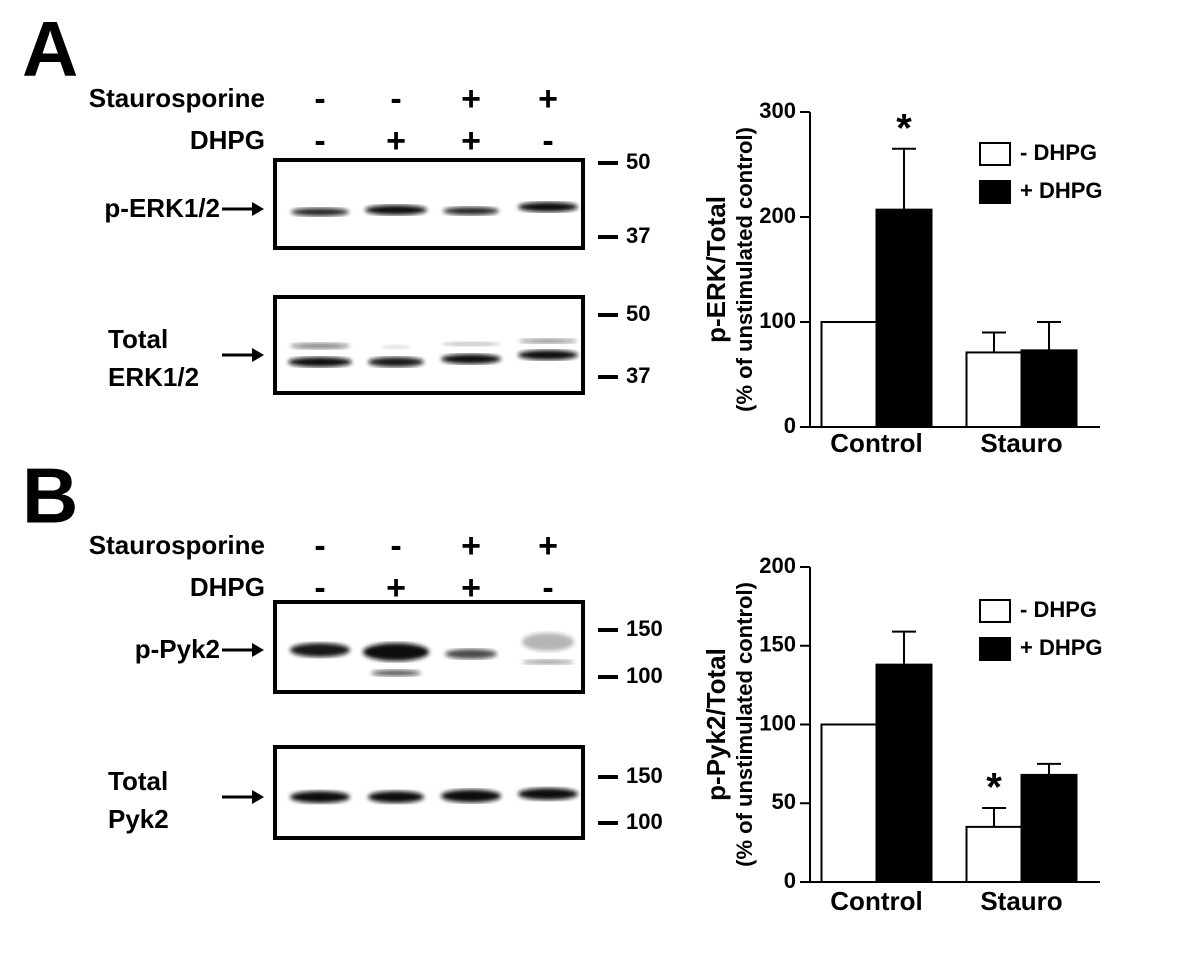 The height and width of the screenshot is (962, 1200). Describe the element at coordinates (716, 724) in the screenshot. I see `y-axis-label: p-Pyk2/Total` at that location.